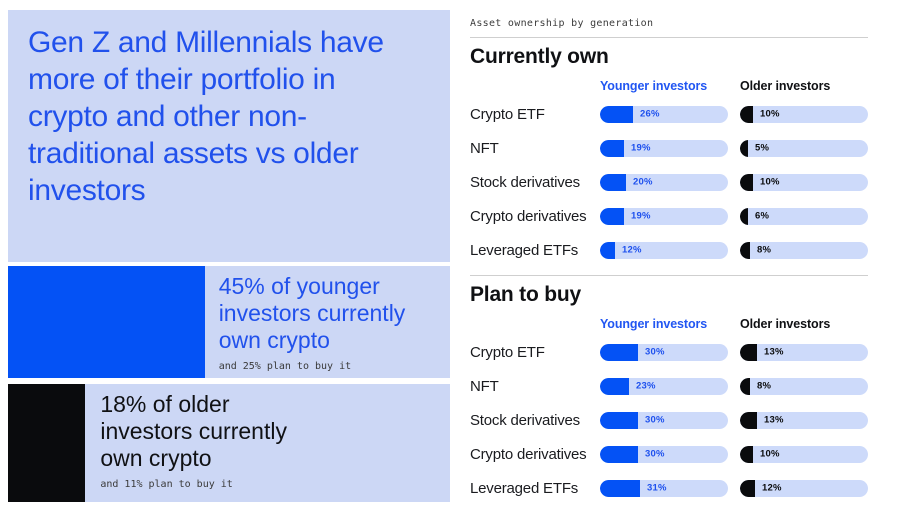 This screenshot has width=900, height=509. Describe the element at coordinates (770, 454) in the screenshot. I see `old-bar-value: 10%` at that location.